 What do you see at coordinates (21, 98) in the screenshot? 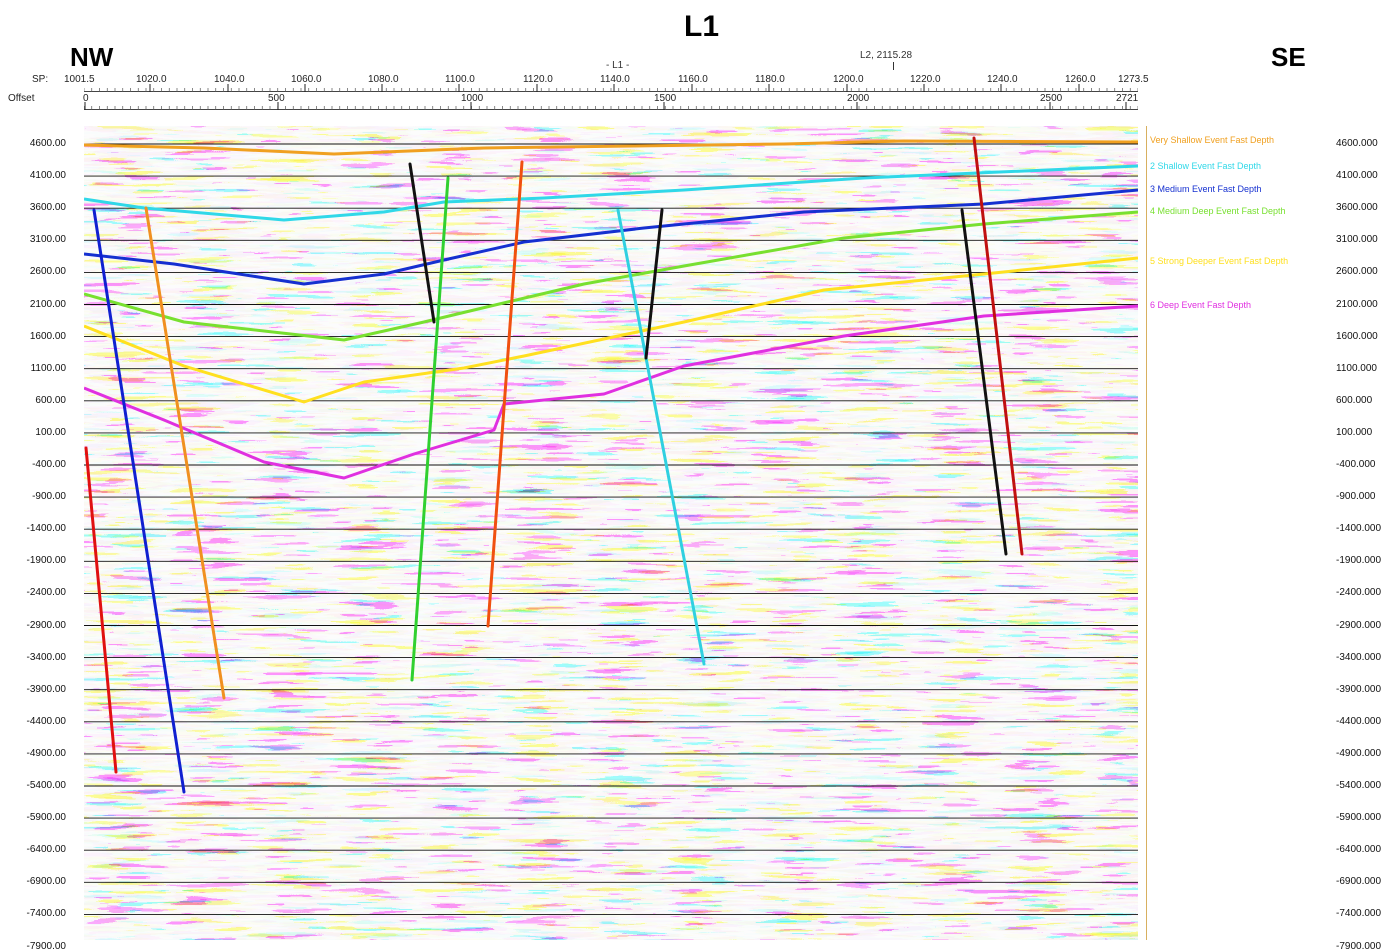
I see `offset-axis-label: Offset` at bounding box center [21, 98].